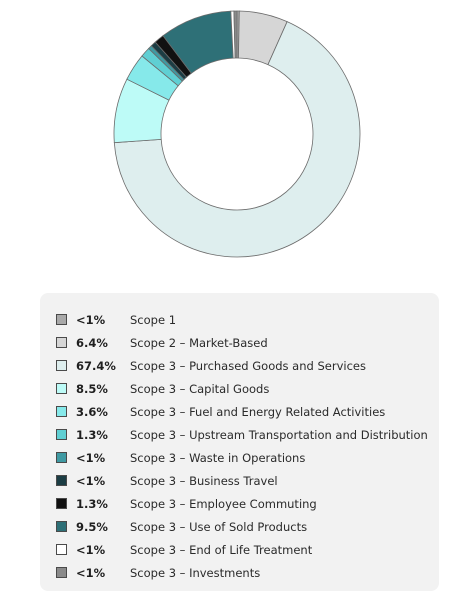 The width and height of the screenshot is (474, 600). Describe the element at coordinates (219, 526) in the screenshot. I see `legend-label: Scope 3 – Use of Sold Products` at that location.